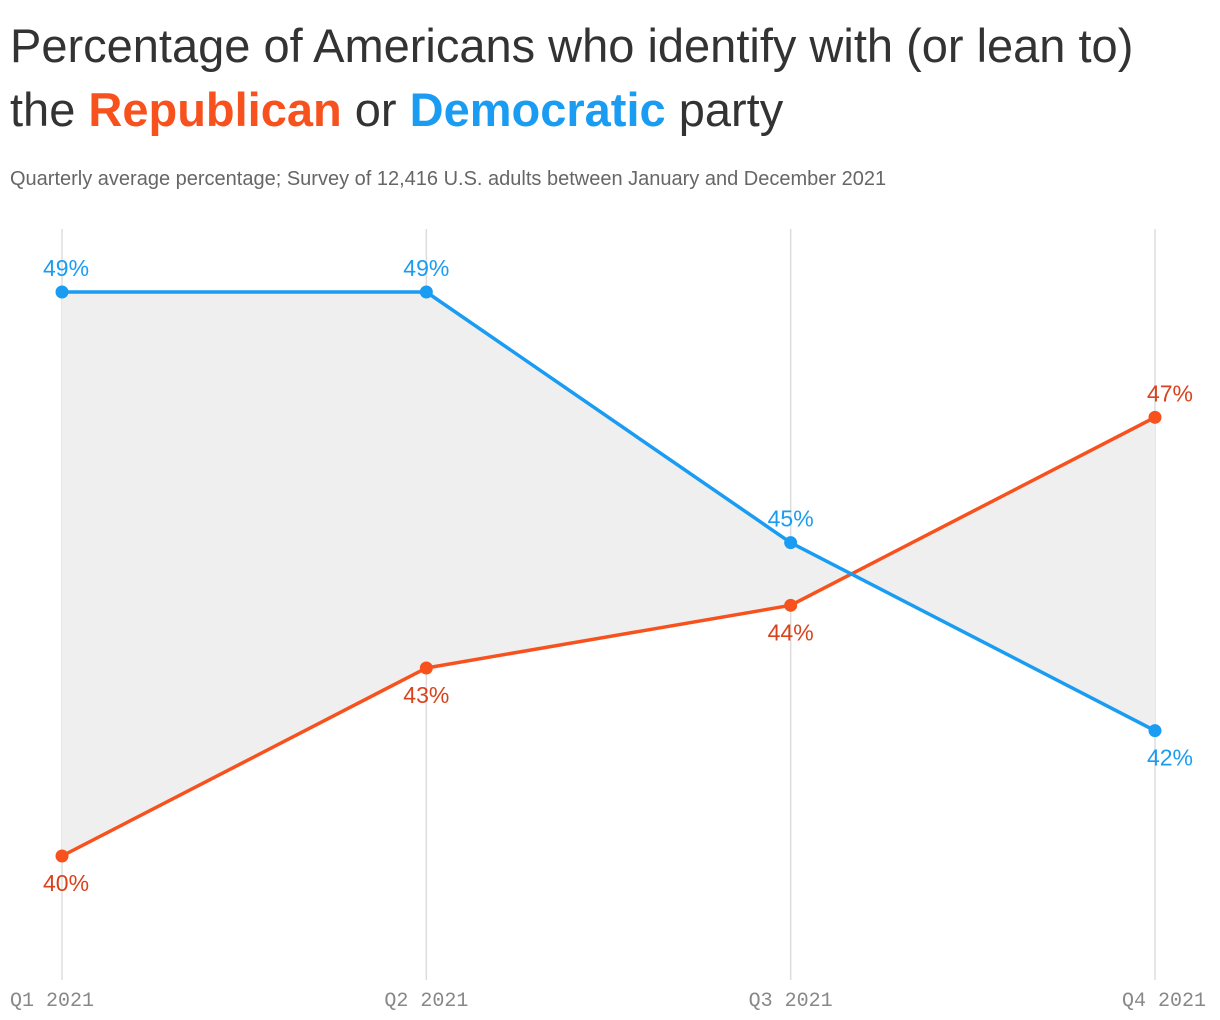  What do you see at coordinates (66, 883) in the screenshot?
I see `republican-data-label: 40%` at bounding box center [66, 883].